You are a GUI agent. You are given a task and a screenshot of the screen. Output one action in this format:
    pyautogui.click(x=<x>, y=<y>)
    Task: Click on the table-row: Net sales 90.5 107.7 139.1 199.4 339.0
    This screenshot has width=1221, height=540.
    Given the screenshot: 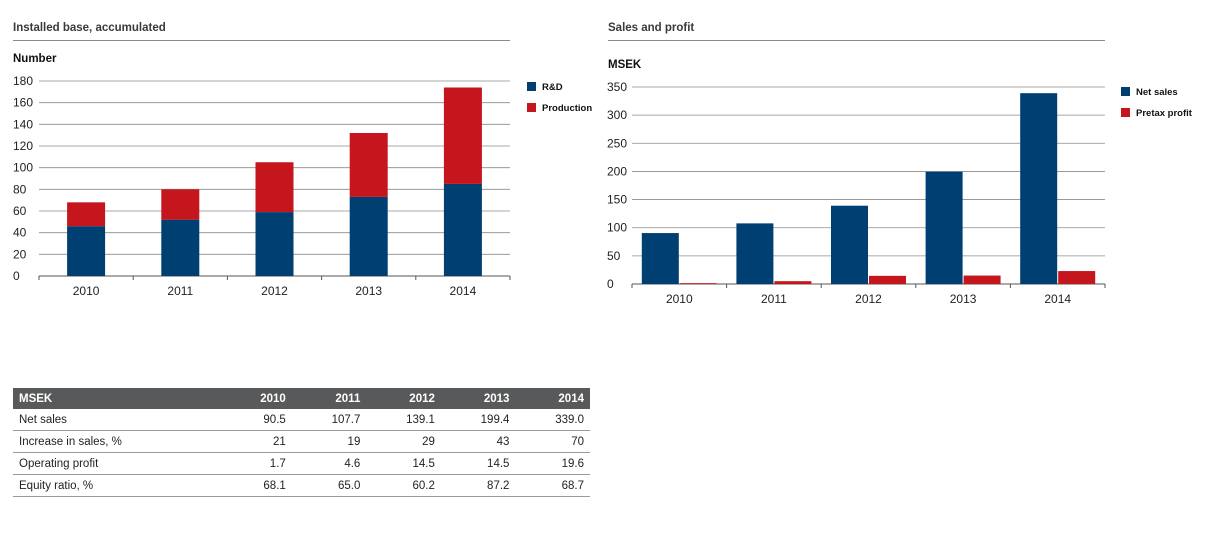 What is the action you would take?
    pyautogui.click(x=301, y=420)
    